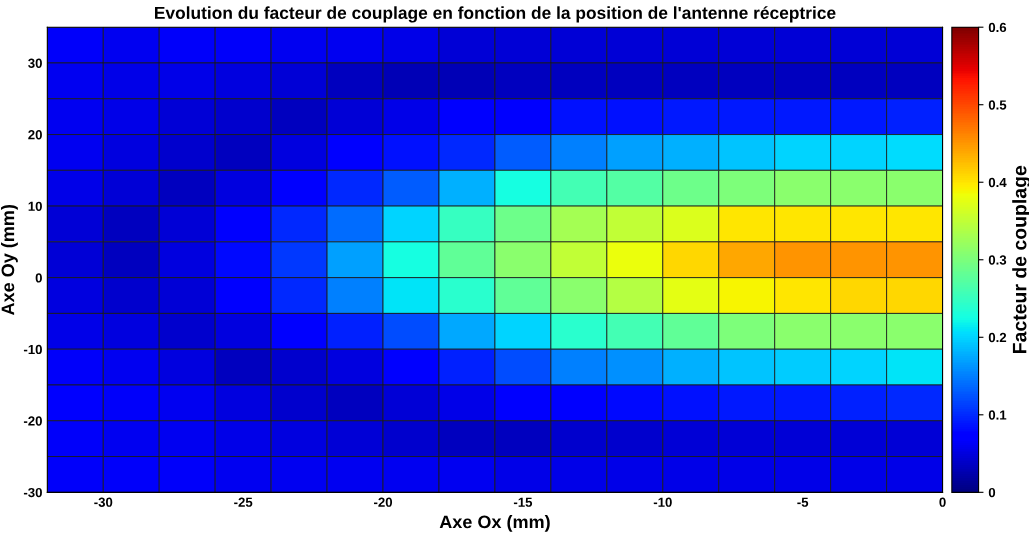  What do you see at coordinates (997, 260) in the screenshot?
I see `color-bar-label: 0.3` at bounding box center [997, 260].